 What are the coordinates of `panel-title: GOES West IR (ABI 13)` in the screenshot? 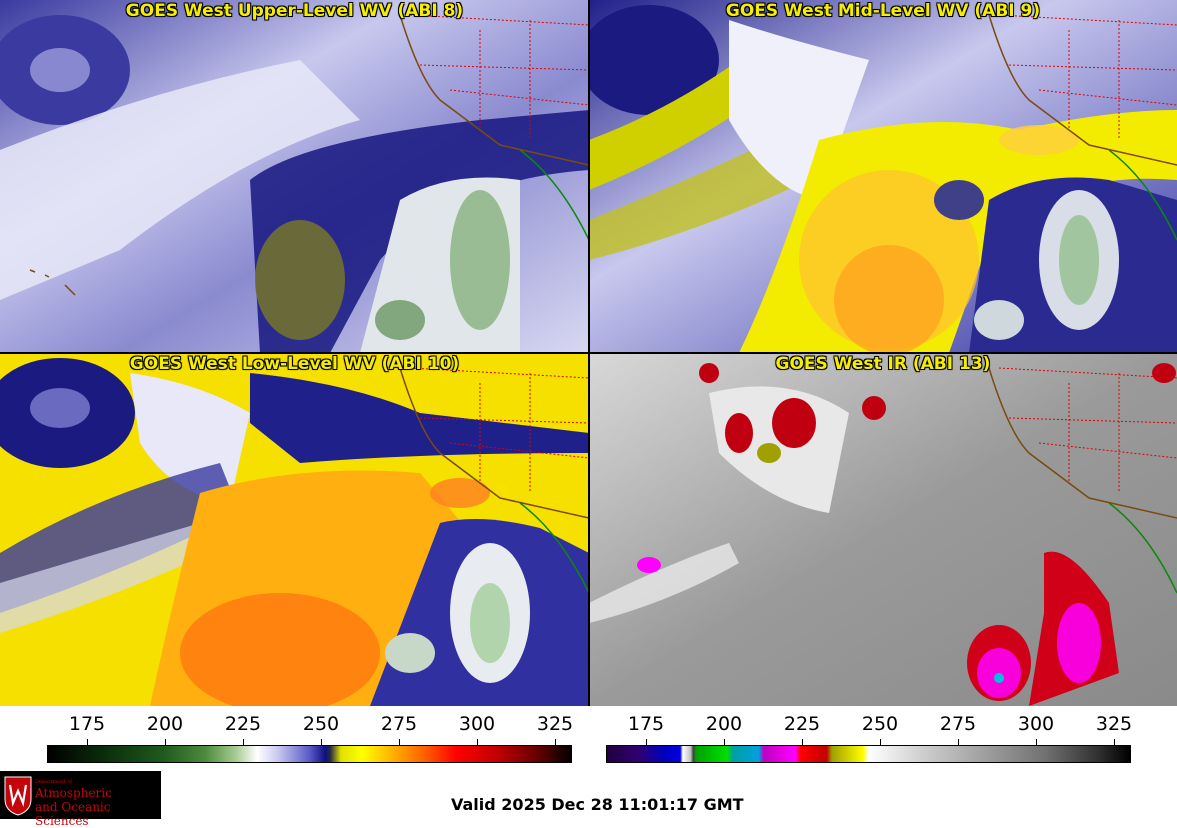 It's located at (883, 364).